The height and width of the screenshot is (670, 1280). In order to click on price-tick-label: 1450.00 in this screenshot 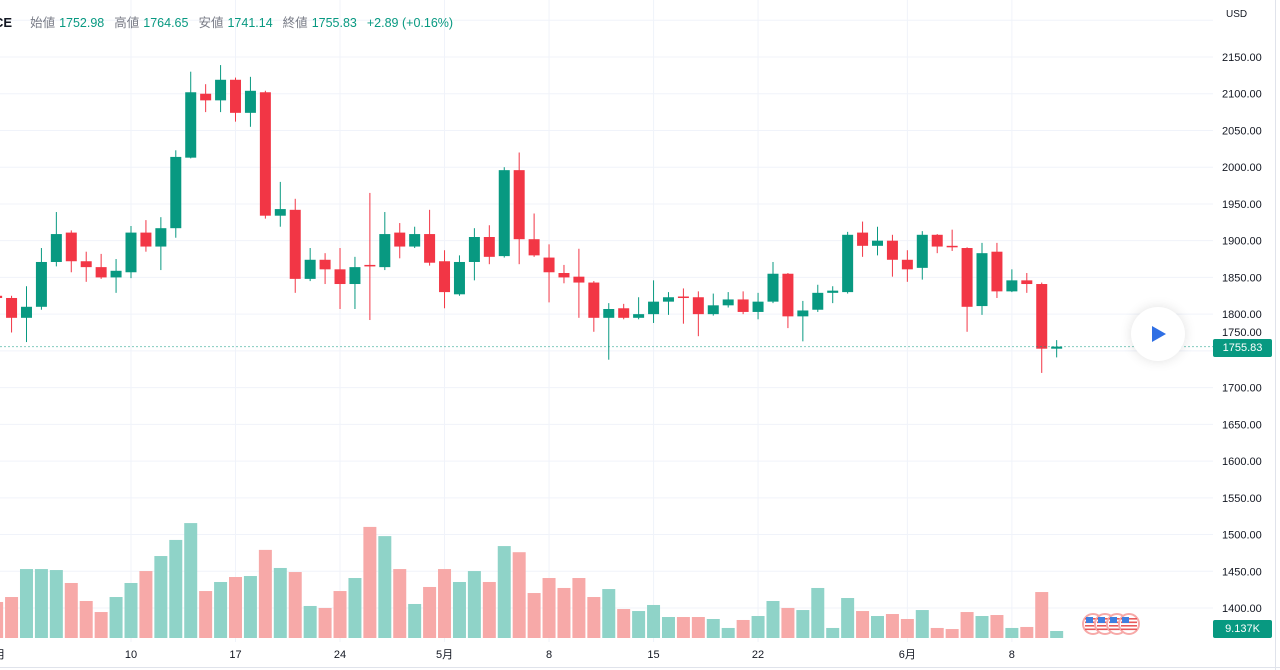, I will do `click(1242, 572)`.